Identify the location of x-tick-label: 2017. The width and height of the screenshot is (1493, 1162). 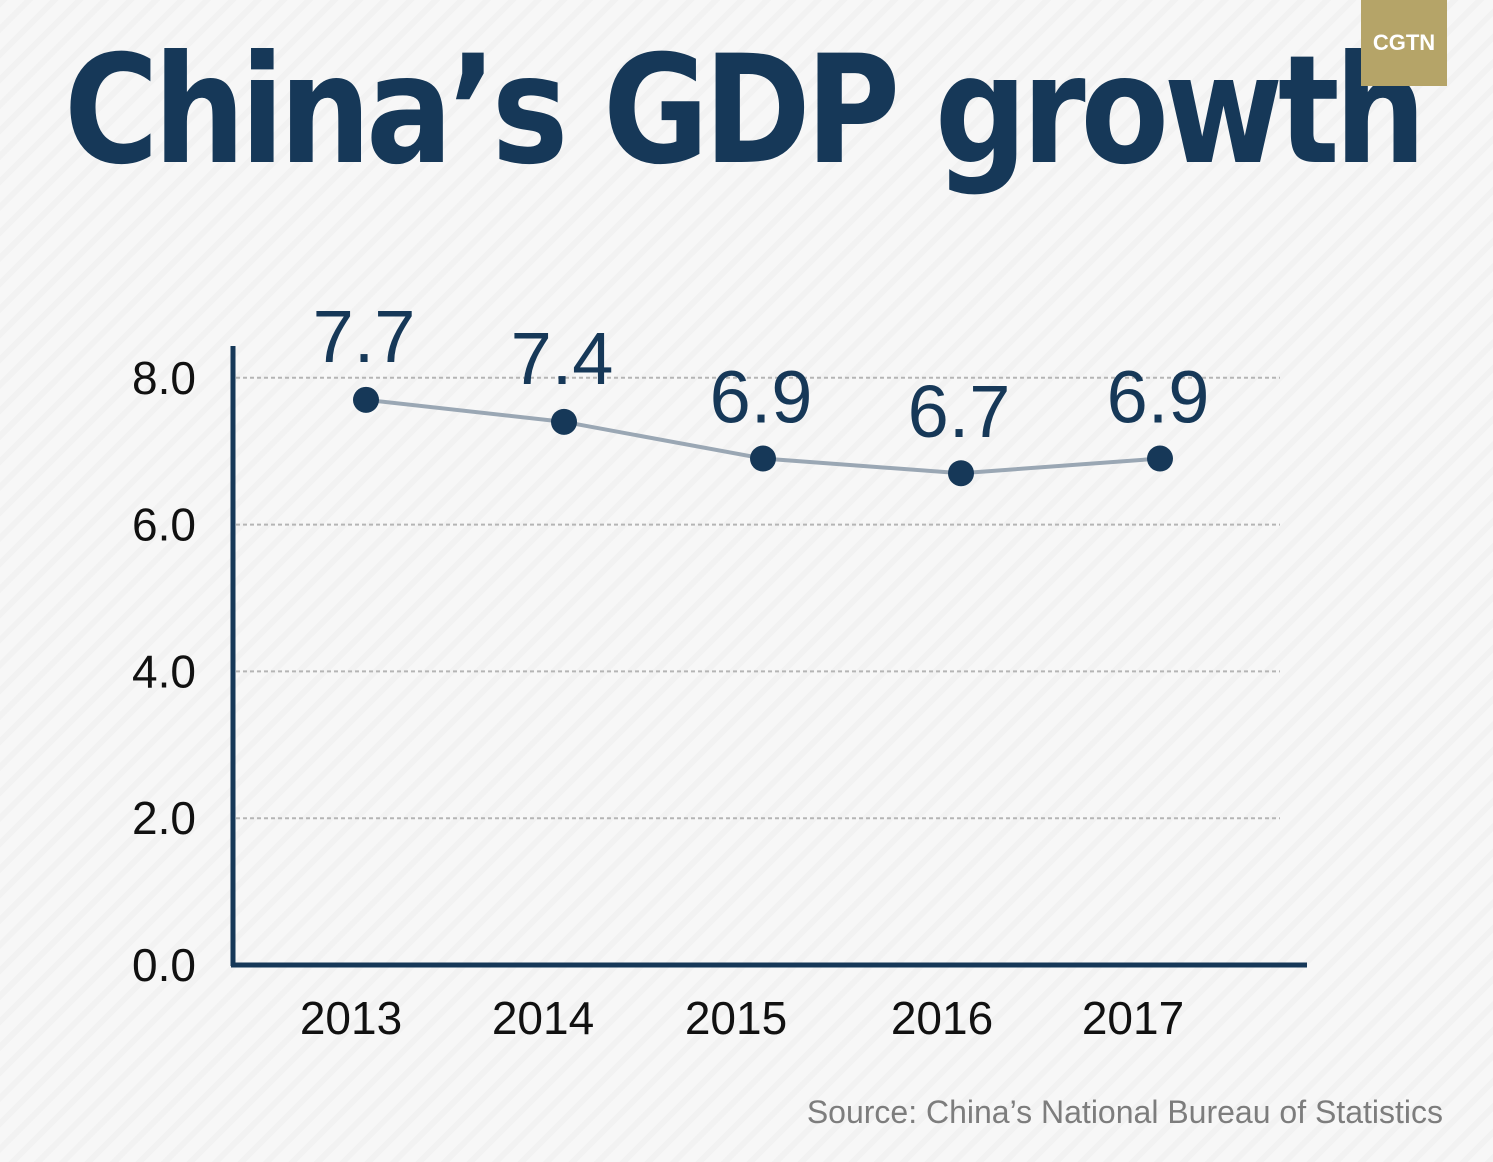
(1133, 1018).